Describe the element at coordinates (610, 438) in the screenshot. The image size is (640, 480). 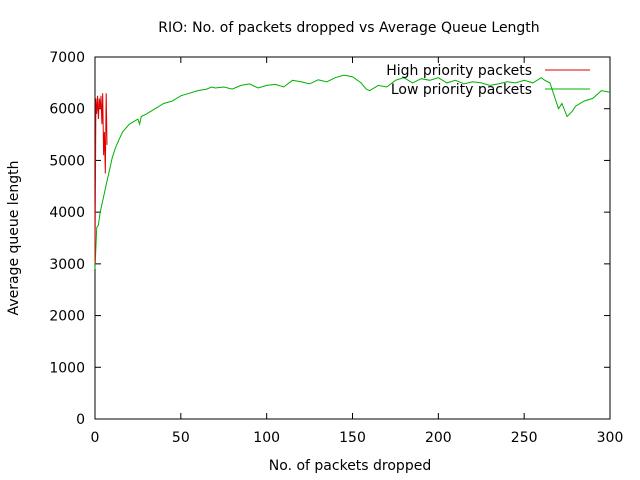
I see `x-tick-label: 300` at that location.